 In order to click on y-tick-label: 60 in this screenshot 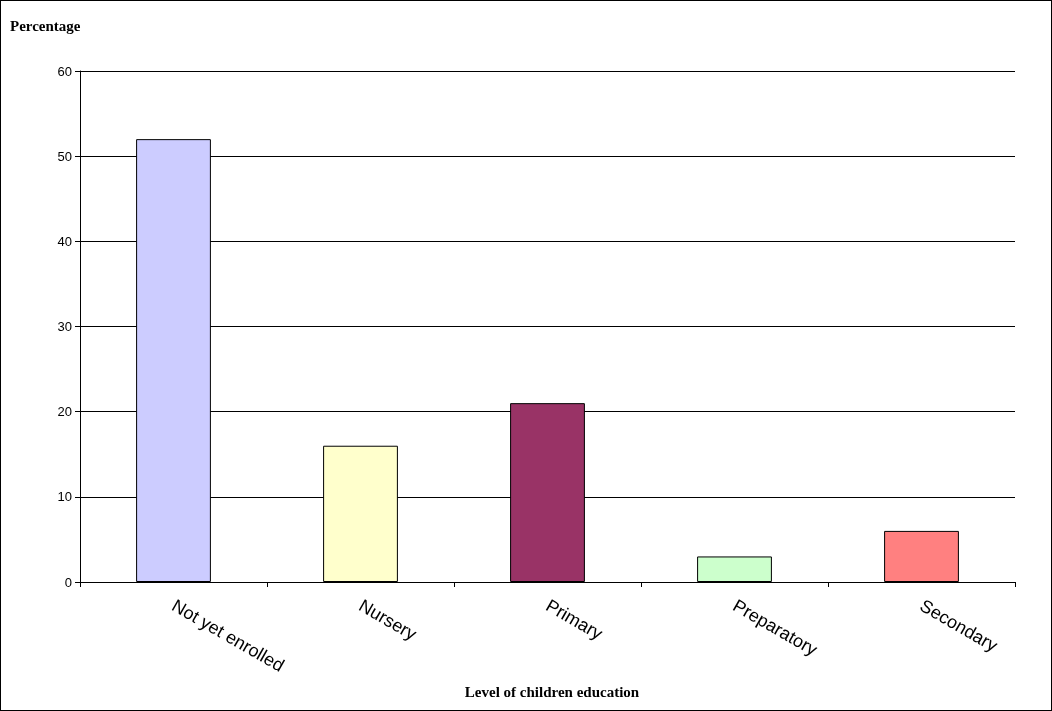, I will do `click(64, 71)`.